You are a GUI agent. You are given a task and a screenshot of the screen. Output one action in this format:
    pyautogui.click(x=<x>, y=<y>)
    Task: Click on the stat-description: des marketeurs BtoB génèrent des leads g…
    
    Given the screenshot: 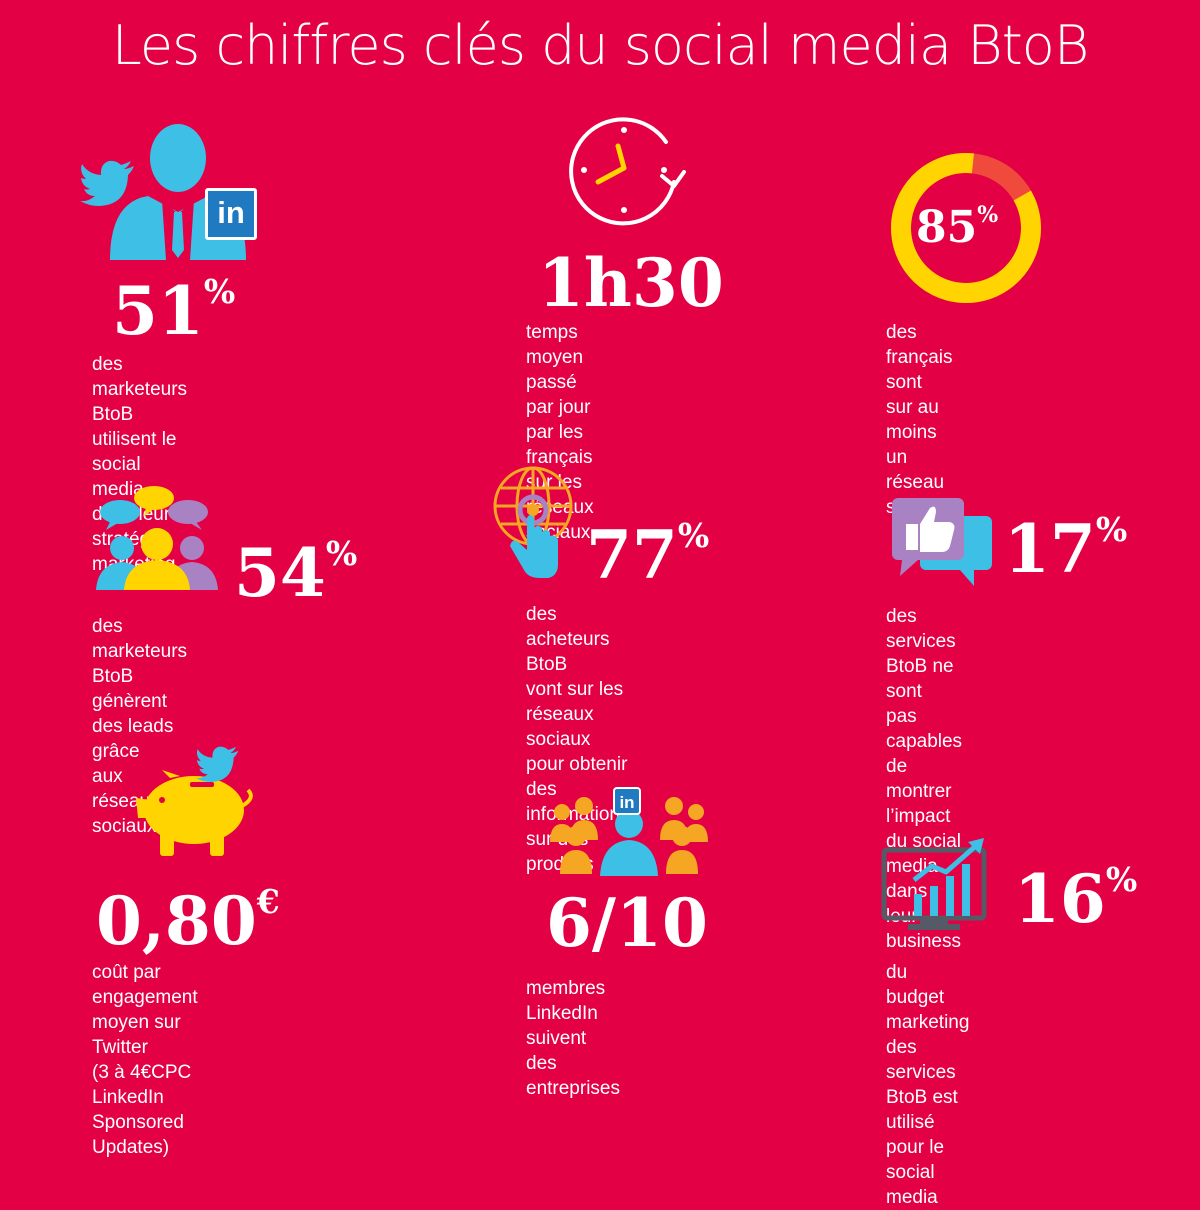 What is the action you would take?
    pyautogui.click(x=140, y=726)
    